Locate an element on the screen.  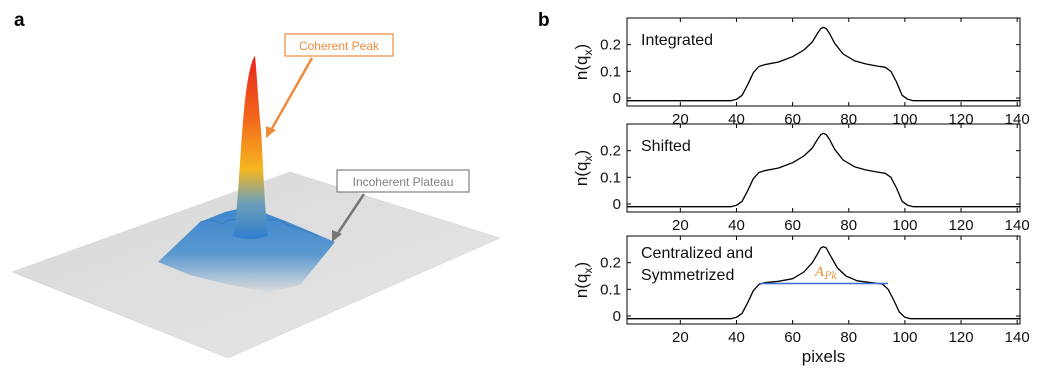
subplot-annotation: Symmetrized is located at coordinates (687, 275).